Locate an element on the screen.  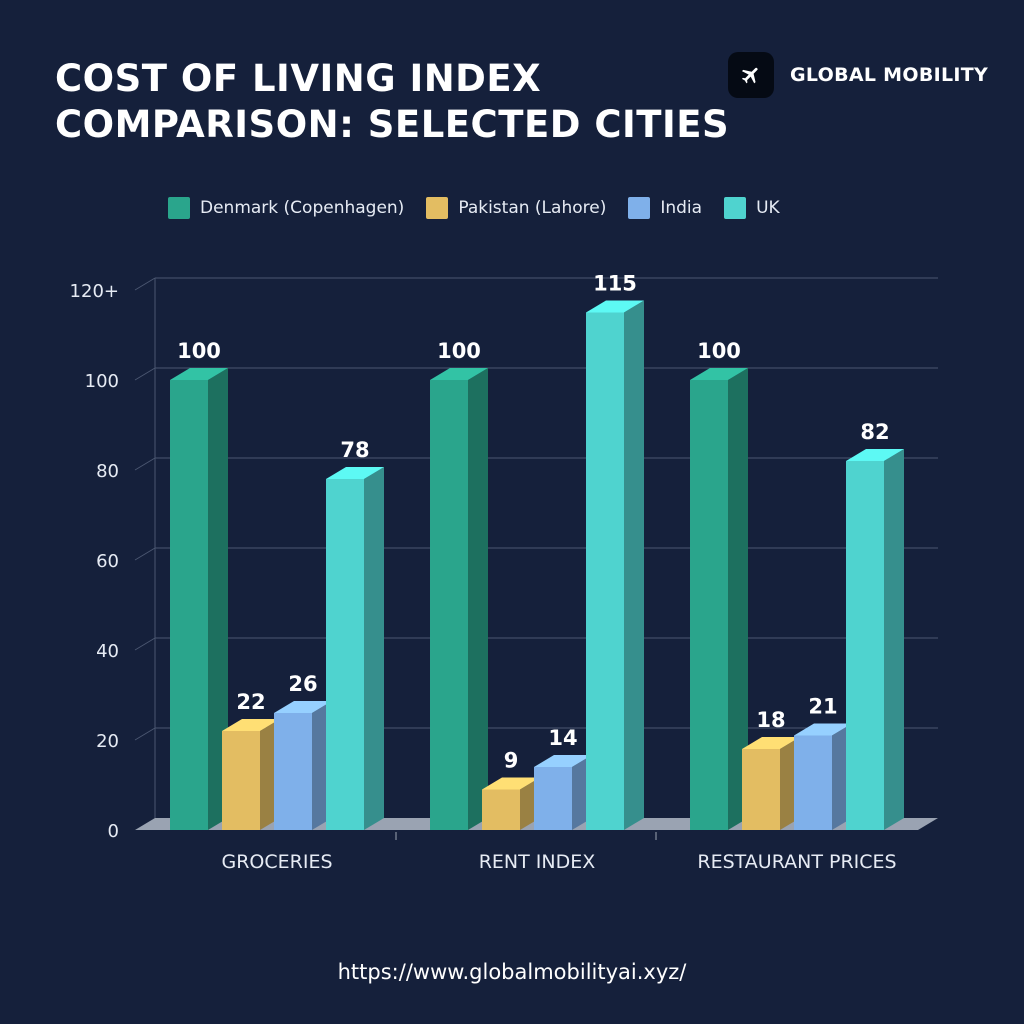
chart-title-line-2: COMPARISON: SELECTED CITIES is located at coordinates (392, 124).